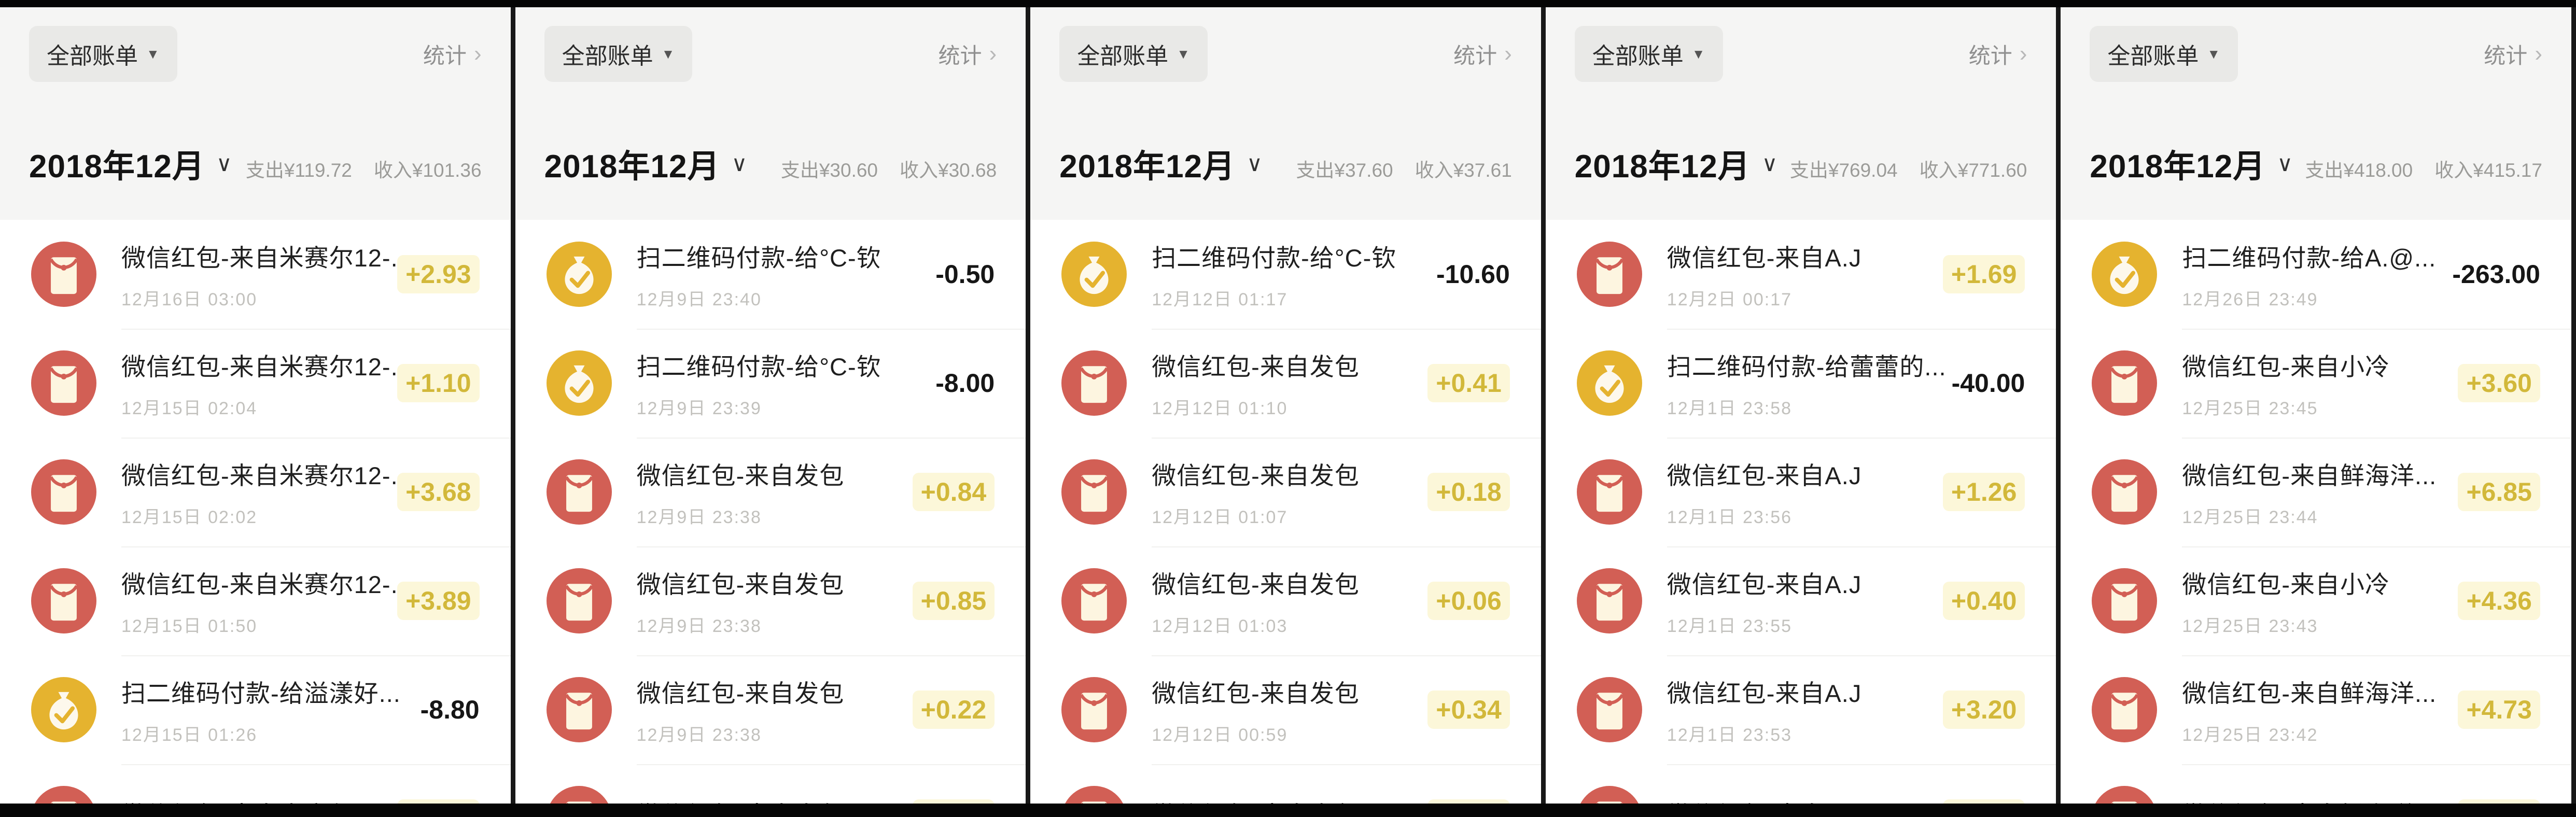 The height and width of the screenshot is (817, 2576). I want to click on transaction-date: 12月12日 01:03, so click(1220, 626).